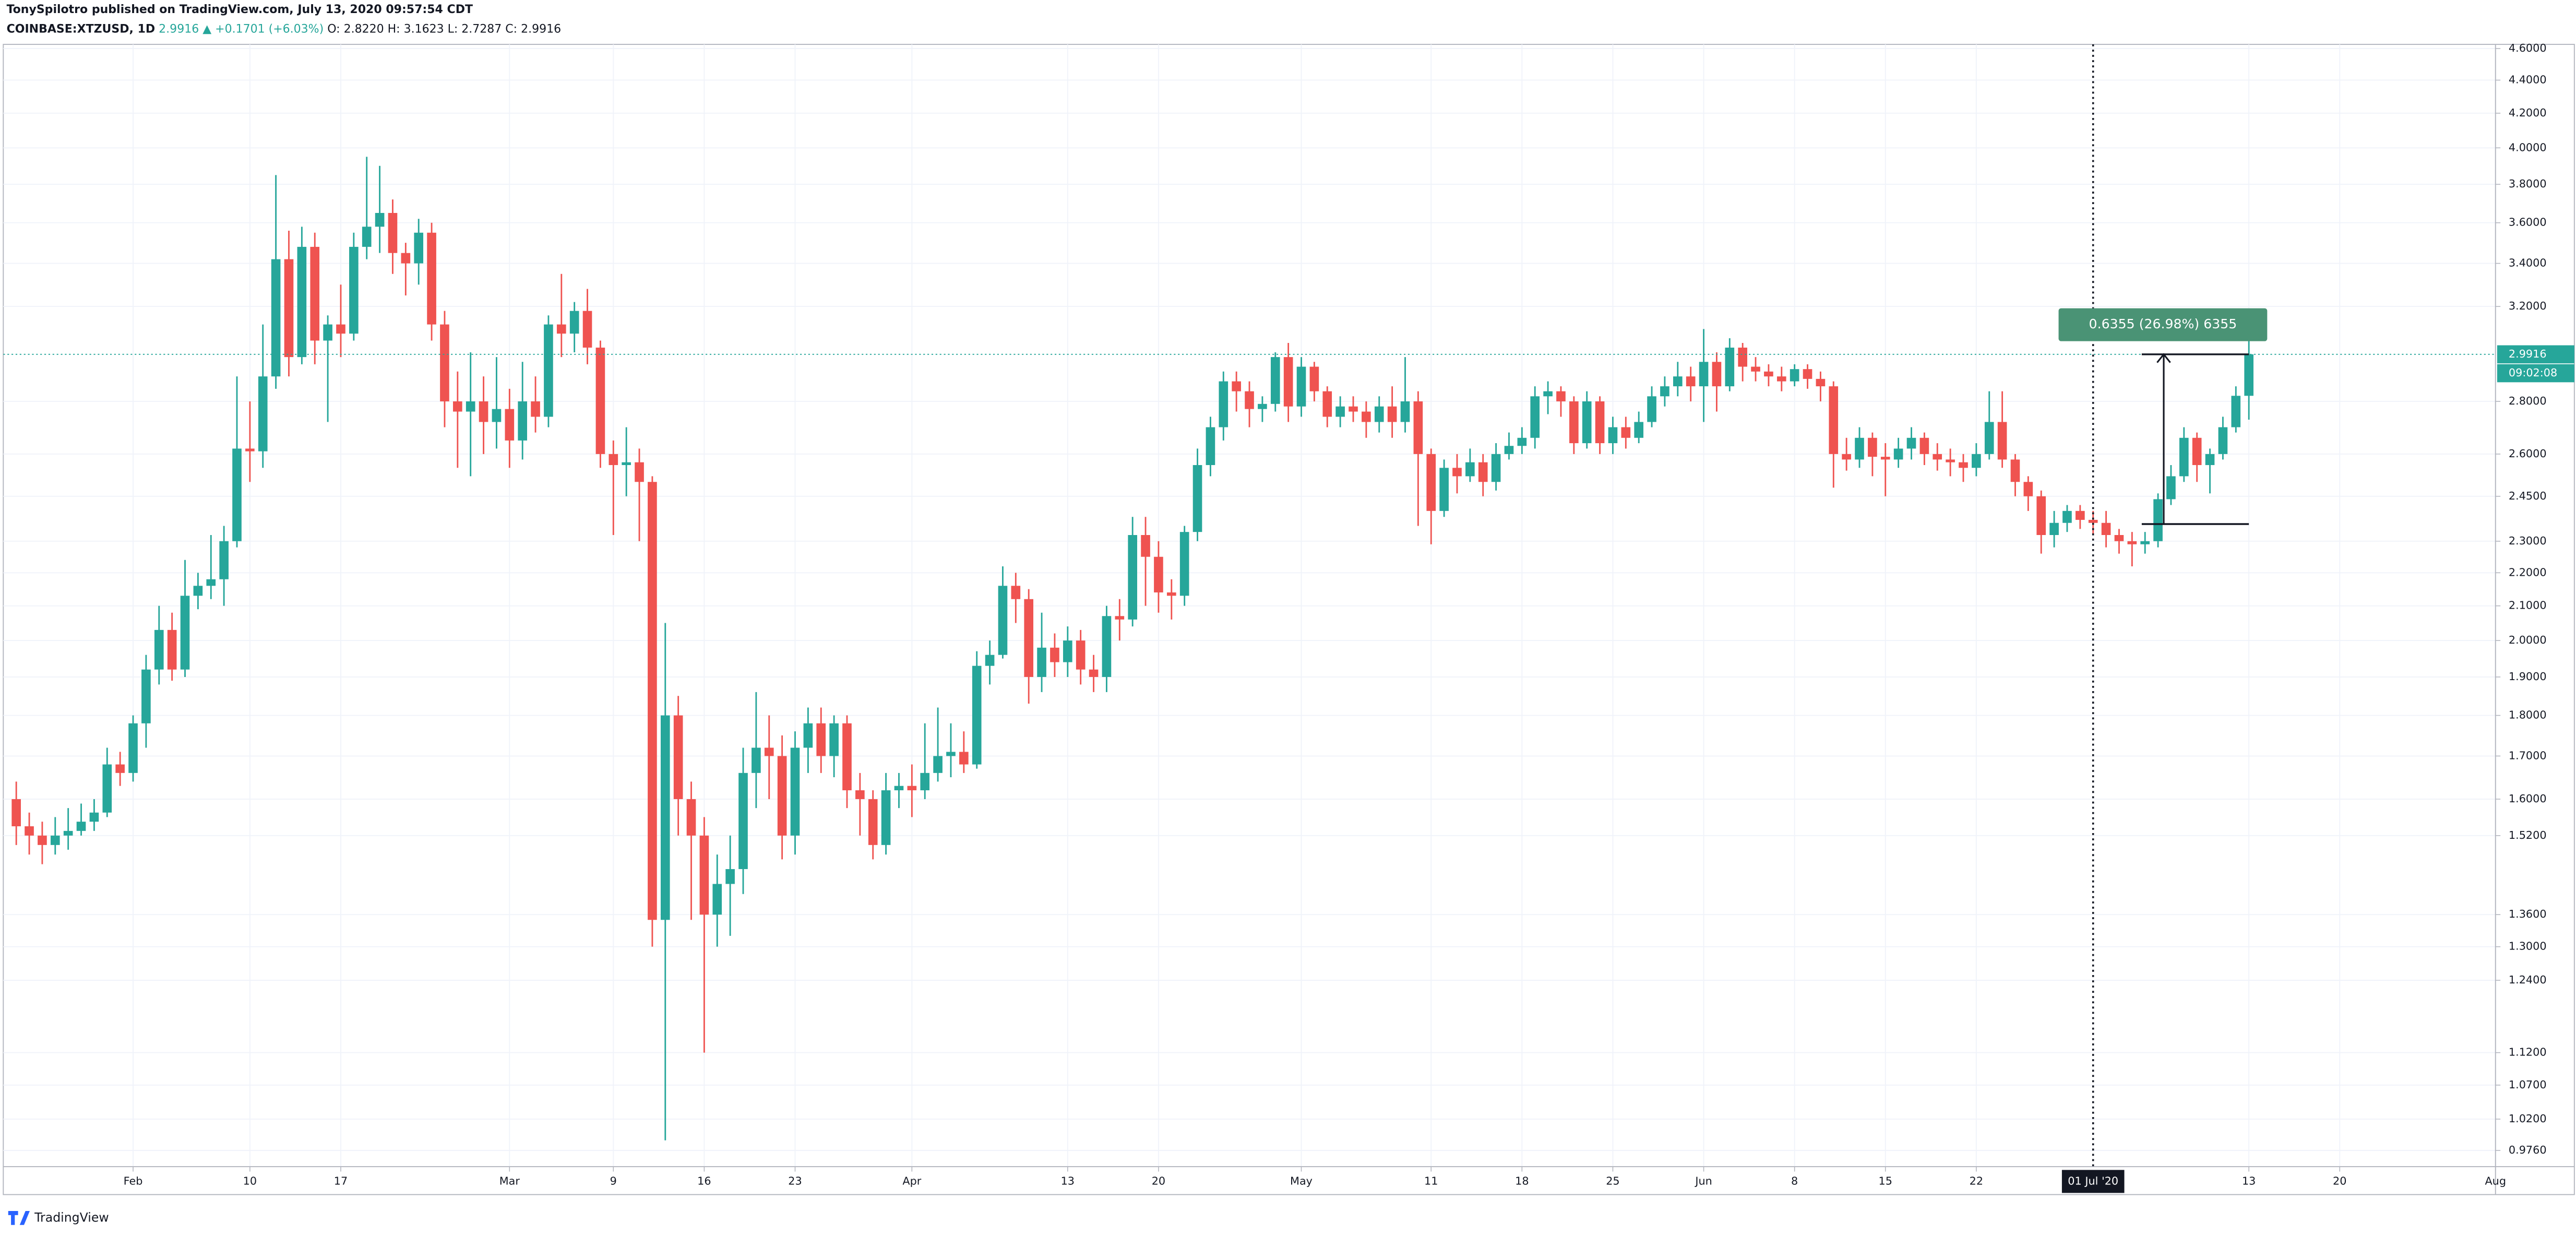  What do you see at coordinates (2093, 1181) in the screenshot?
I see `crosshair-box` at bounding box center [2093, 1181].